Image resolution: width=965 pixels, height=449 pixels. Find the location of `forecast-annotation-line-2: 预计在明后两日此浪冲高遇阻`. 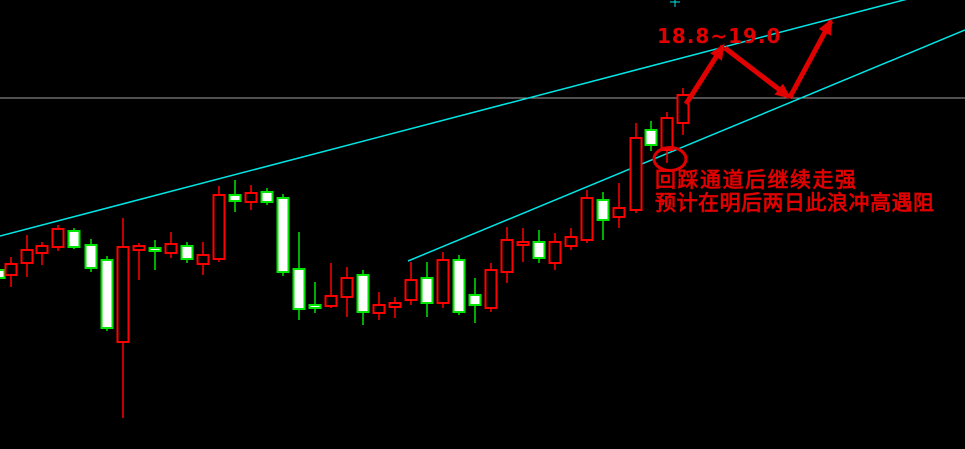

forecast-annotation-line-2: 预计在明后两日此浪冲高遇阻 is located at coordinates (795, 203).